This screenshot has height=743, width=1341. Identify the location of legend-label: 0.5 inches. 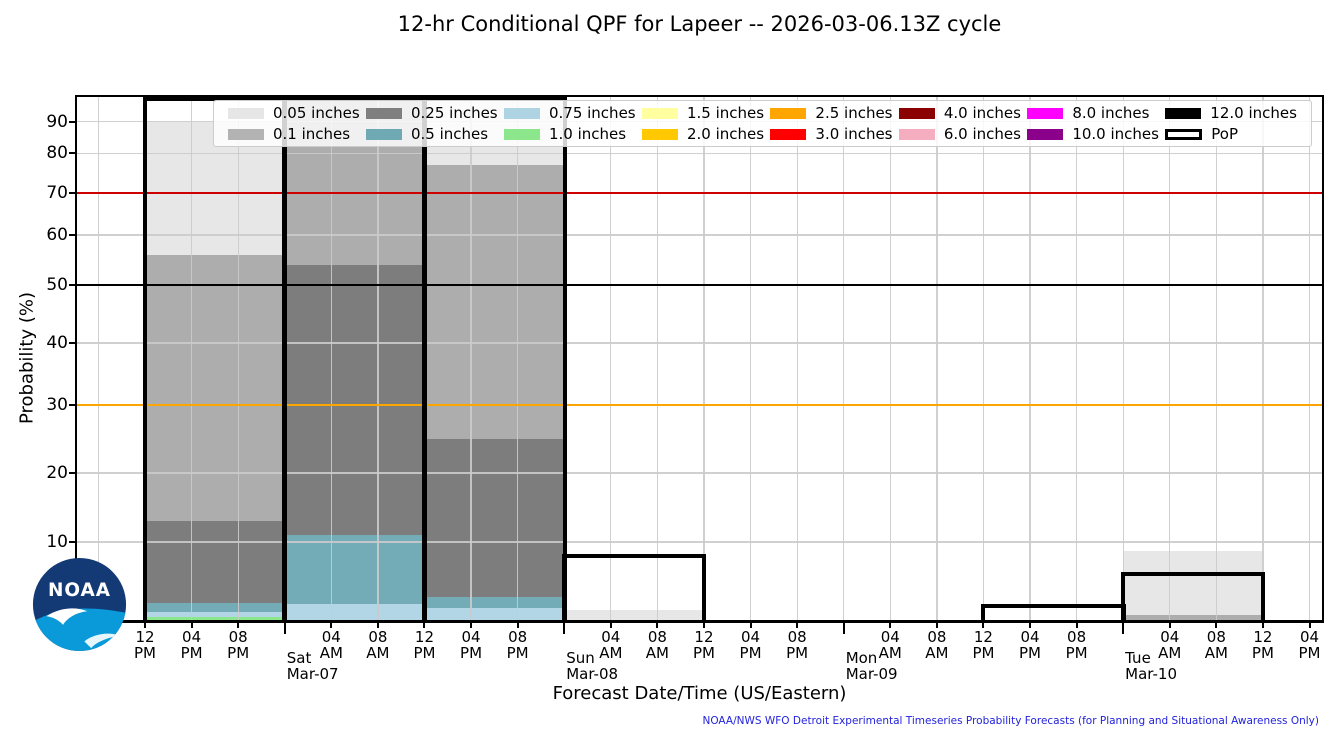
(449, 134).